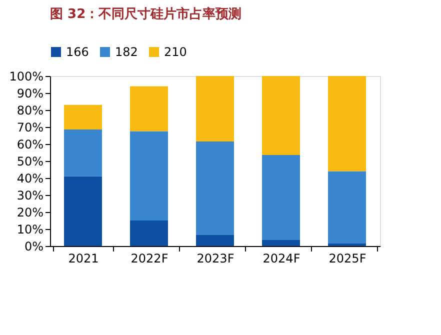  I want to click on y-tick-label: 80%, so click(30, 111).